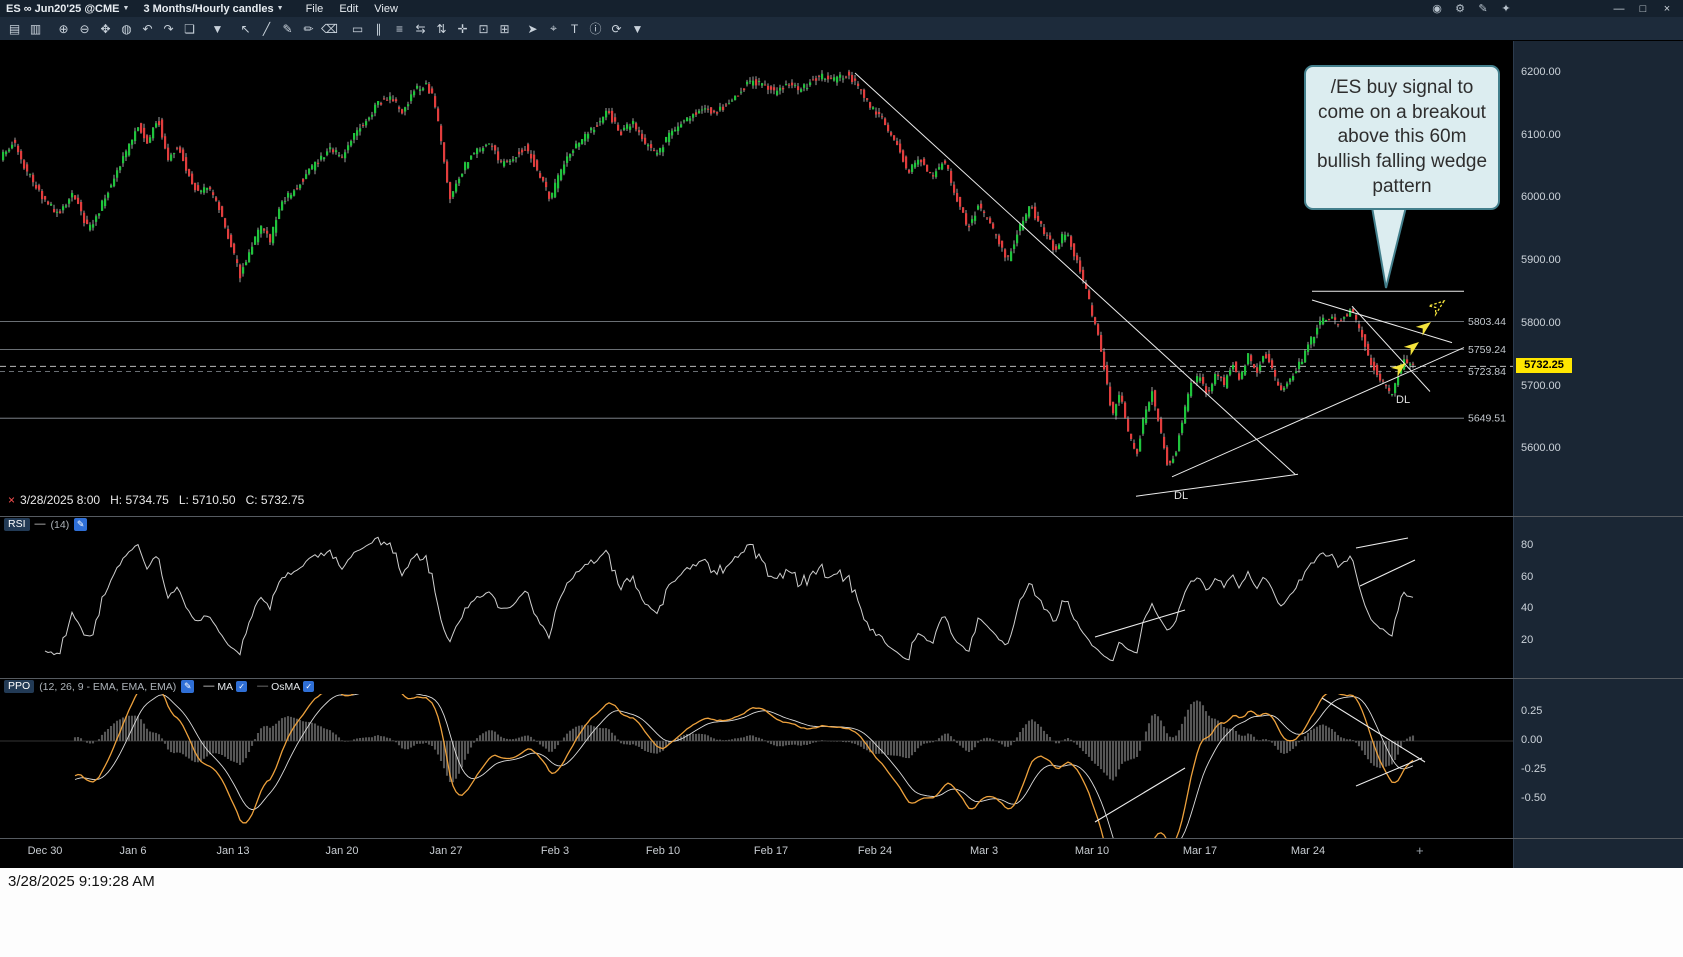 Image resolution: width=1683 pixels, height=957 pixels. I want to click on snapshot-icon: ◉, so click(1437, 9).